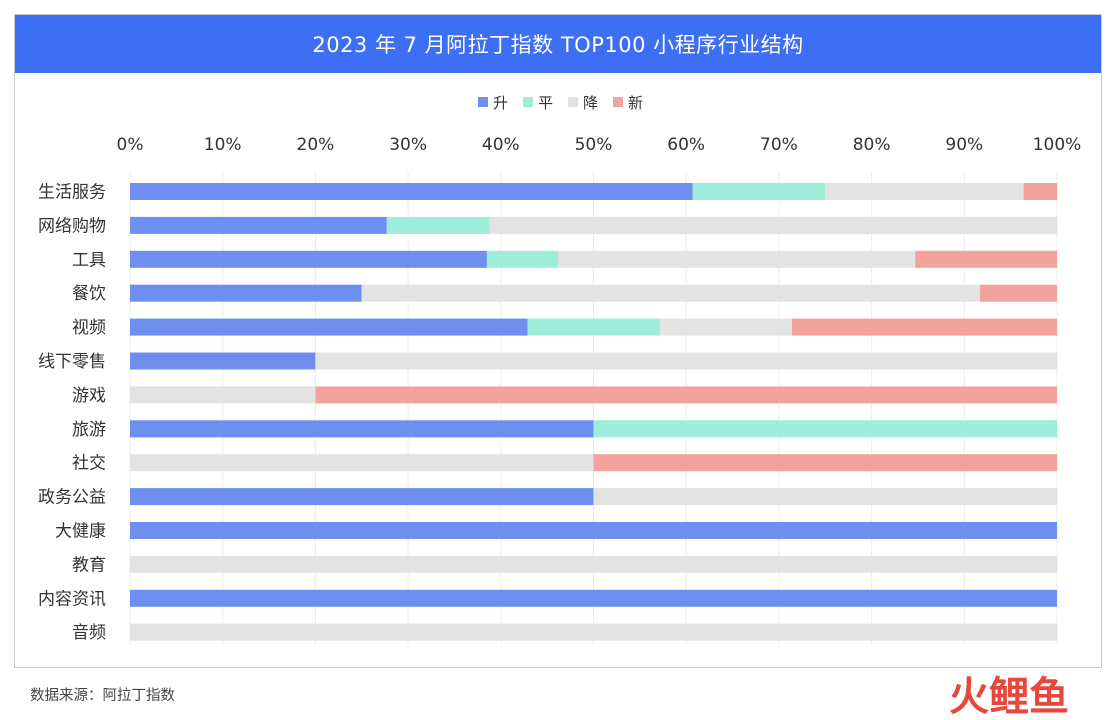  Describe the element at coordinates (89, 464) in the screenshot. I see `category-label-8: 社交` at that location.